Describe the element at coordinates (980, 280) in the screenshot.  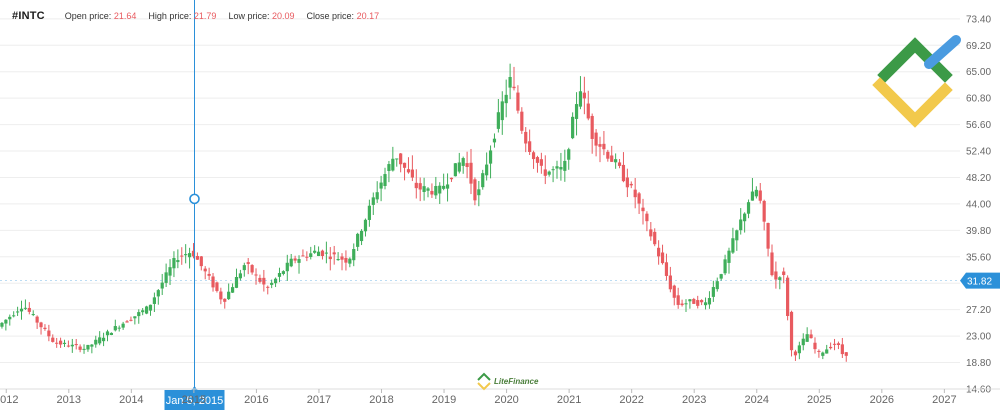
I see `last-price-badge` at that location.